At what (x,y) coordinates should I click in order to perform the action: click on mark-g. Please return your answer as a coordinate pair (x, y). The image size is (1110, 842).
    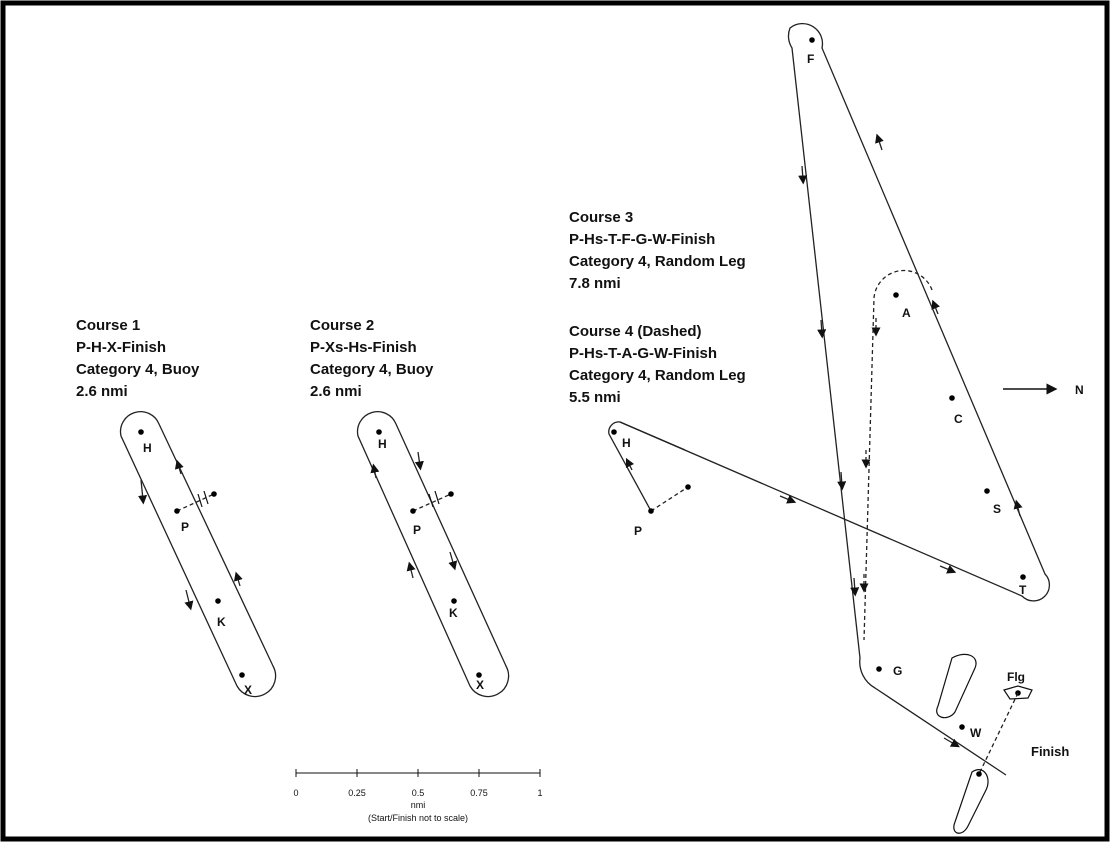
    Looking at the image, I should click on (879, 669).